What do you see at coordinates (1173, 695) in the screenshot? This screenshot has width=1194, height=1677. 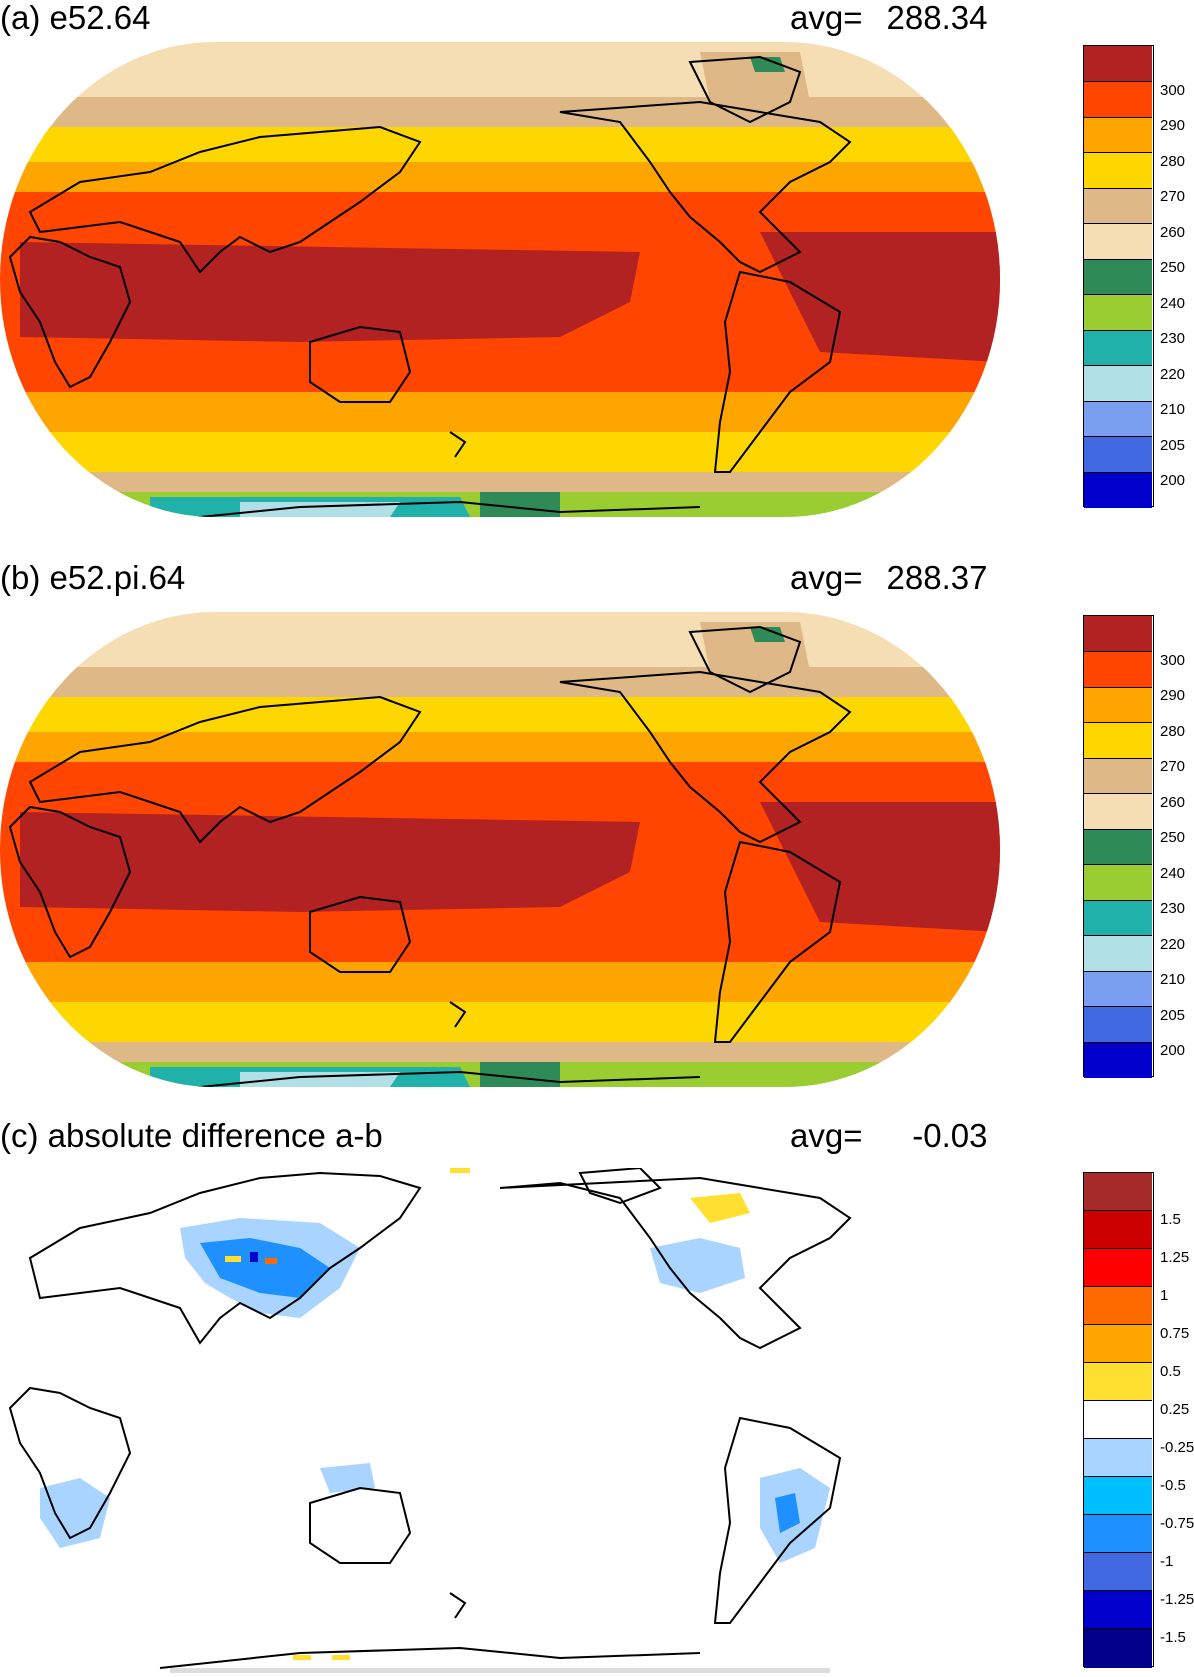 I see `colorbar-label: 290` at bounding box center [1173, 695].